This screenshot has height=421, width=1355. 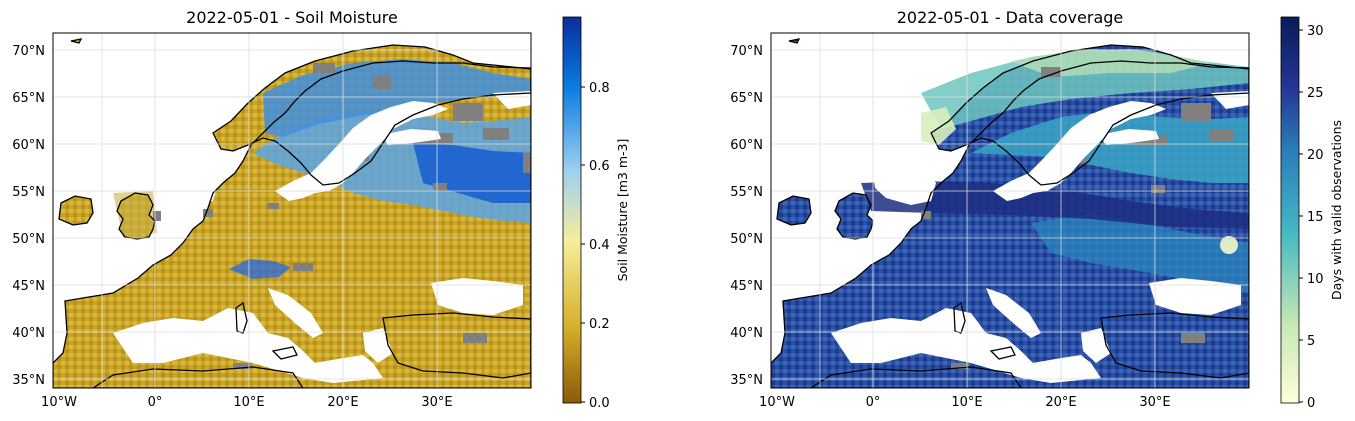 What do you see at coordinates (1311, 341) in the screenshot?
I see `colorbar-tick: 5` at bounding box center [1311, 341].